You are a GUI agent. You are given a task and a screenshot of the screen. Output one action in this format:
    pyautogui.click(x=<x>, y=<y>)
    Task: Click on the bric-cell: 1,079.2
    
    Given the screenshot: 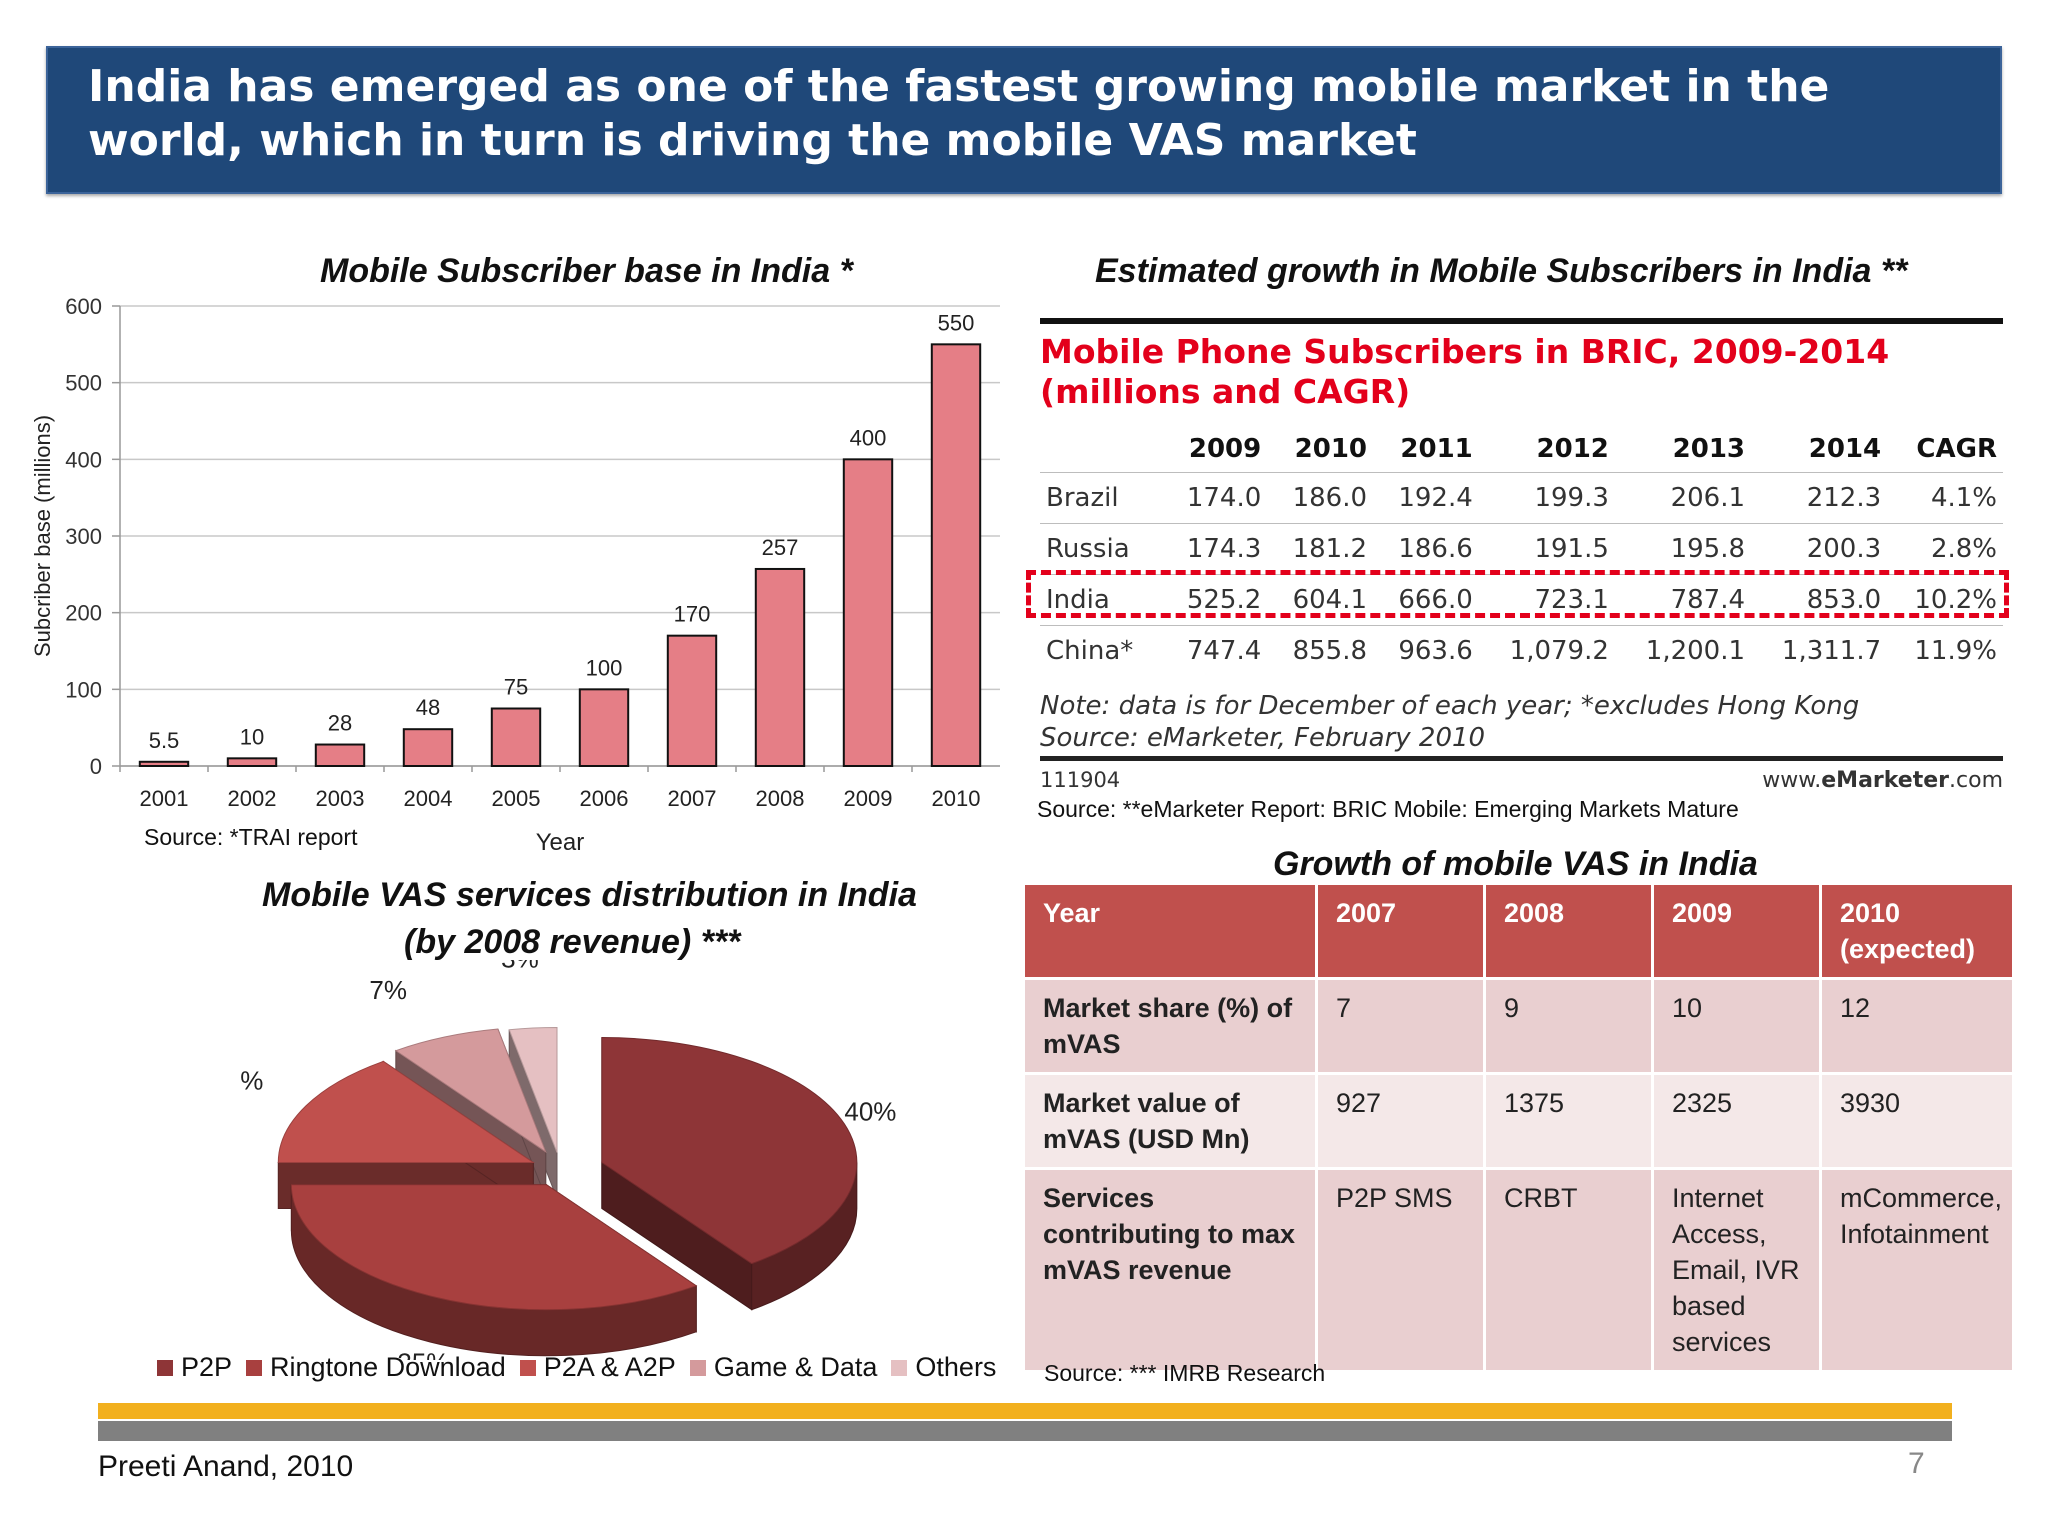 What is the action you would take?
    pyautogui.click(x=1546, y=650)
    